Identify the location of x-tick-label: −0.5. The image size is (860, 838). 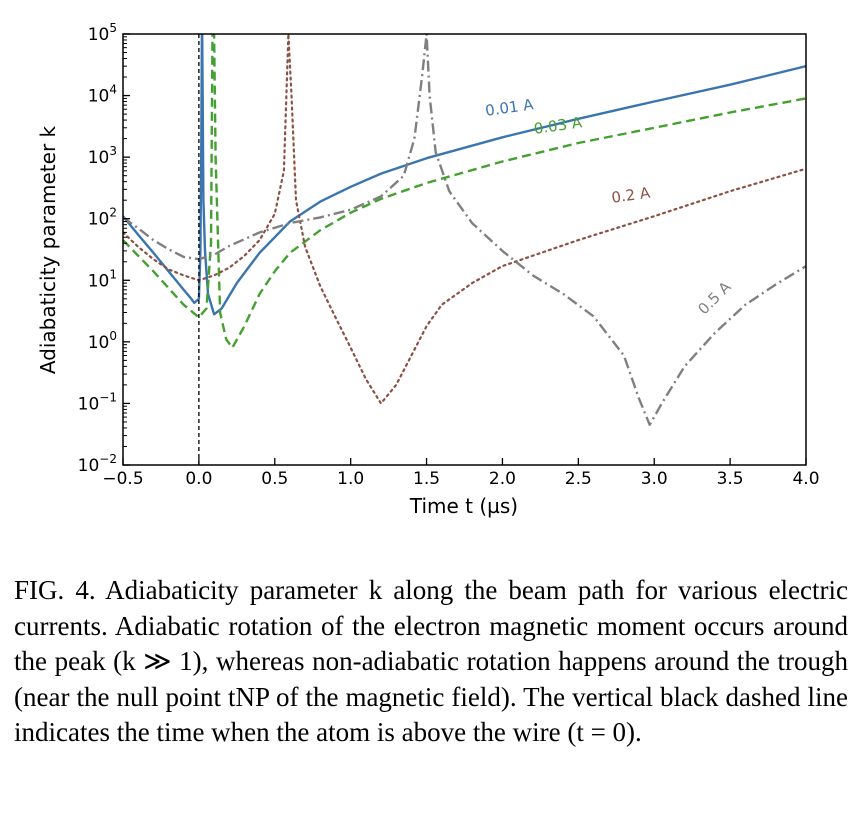
(122, 479).